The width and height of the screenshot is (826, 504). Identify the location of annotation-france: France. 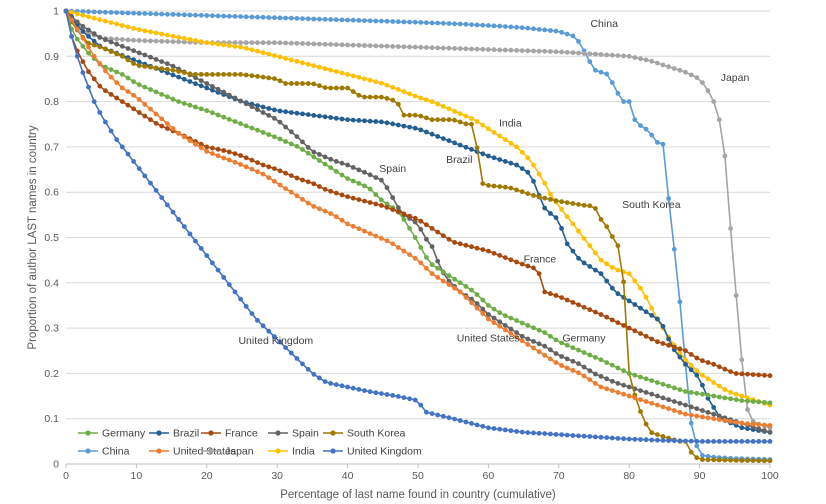
(540, 259).